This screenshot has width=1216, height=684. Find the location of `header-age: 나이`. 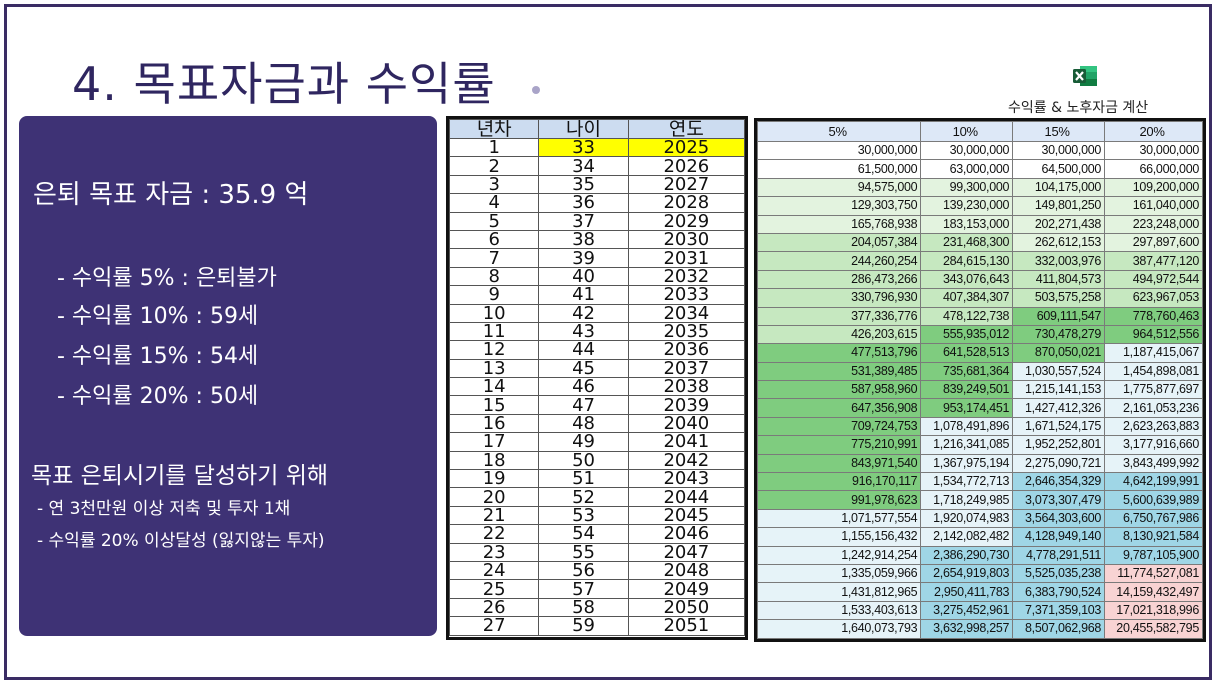

header-age: 나이 is located at coordinates (583, 129).